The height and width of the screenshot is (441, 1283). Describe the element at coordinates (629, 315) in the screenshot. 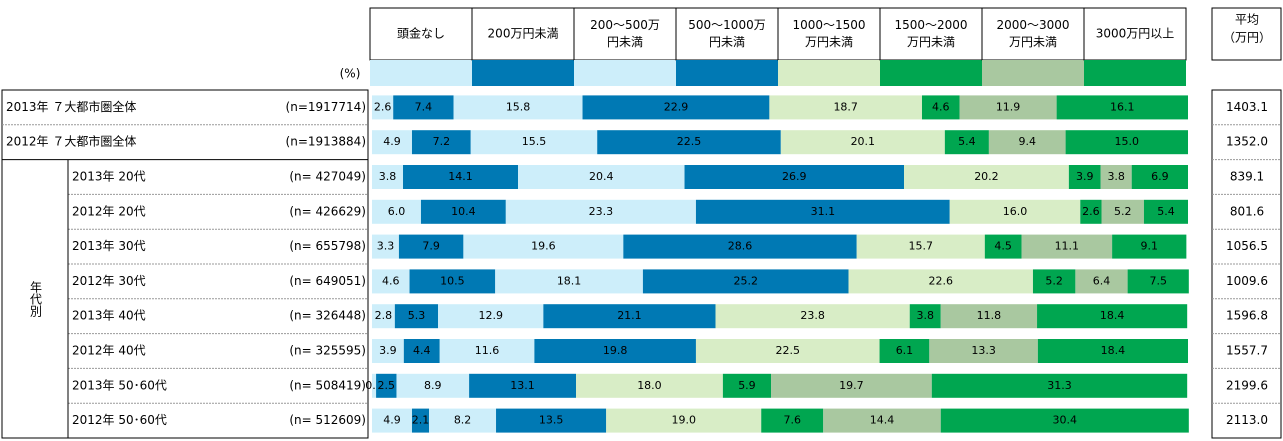

I see `value-label: 21.1` at that location.